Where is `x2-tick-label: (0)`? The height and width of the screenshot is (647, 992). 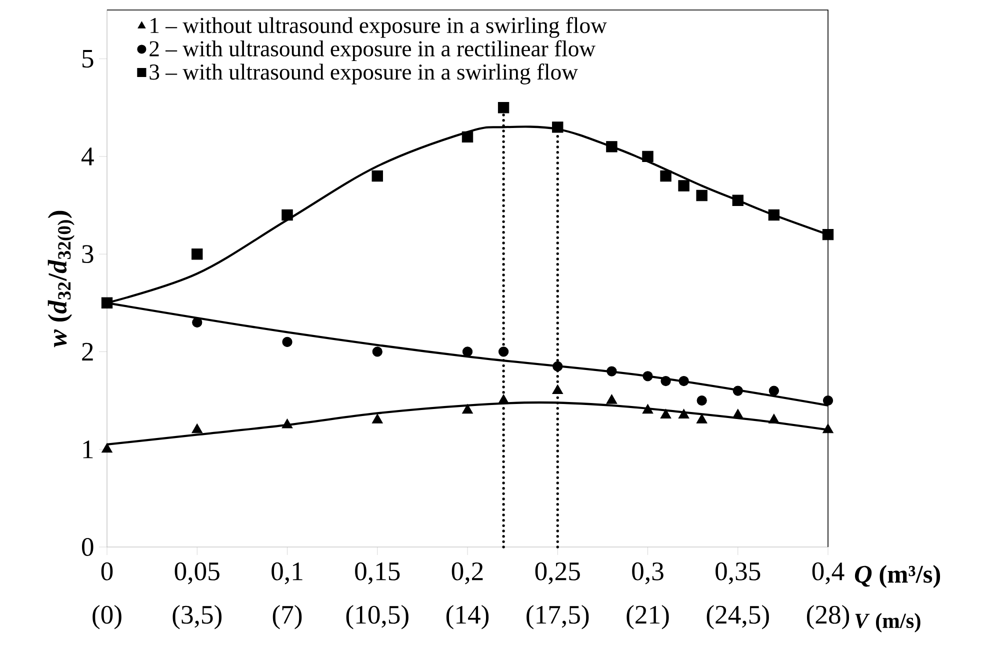 x2-tick-label: (0) is located at coordinates (107, 617).